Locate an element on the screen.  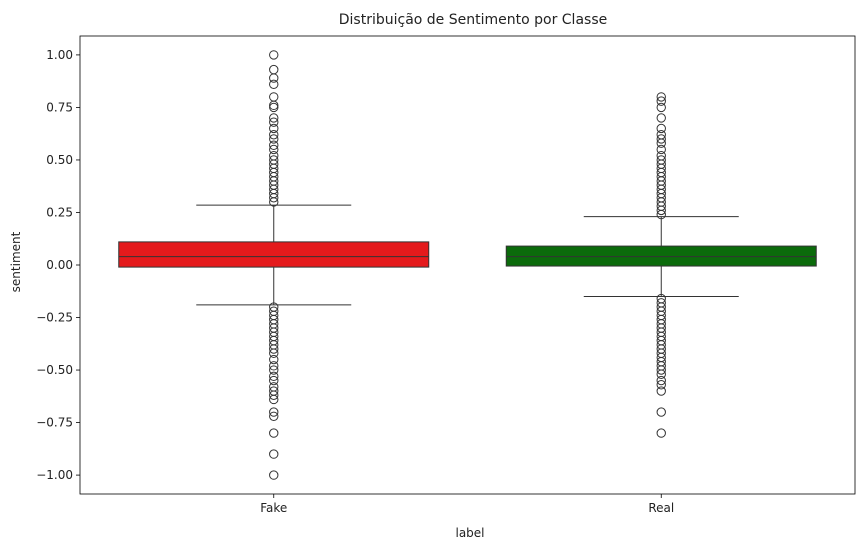
y-tick-label: 0.50 is located at coordinates (59, 160).